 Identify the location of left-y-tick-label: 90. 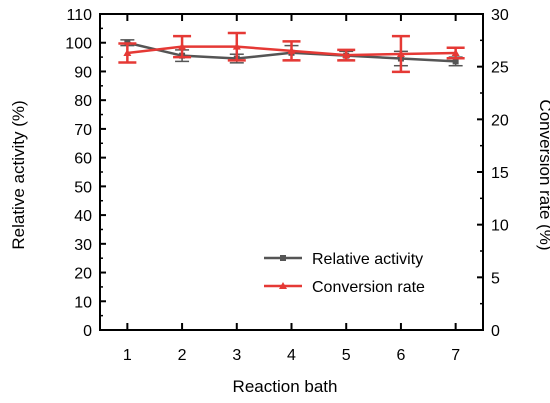
(83, 72).